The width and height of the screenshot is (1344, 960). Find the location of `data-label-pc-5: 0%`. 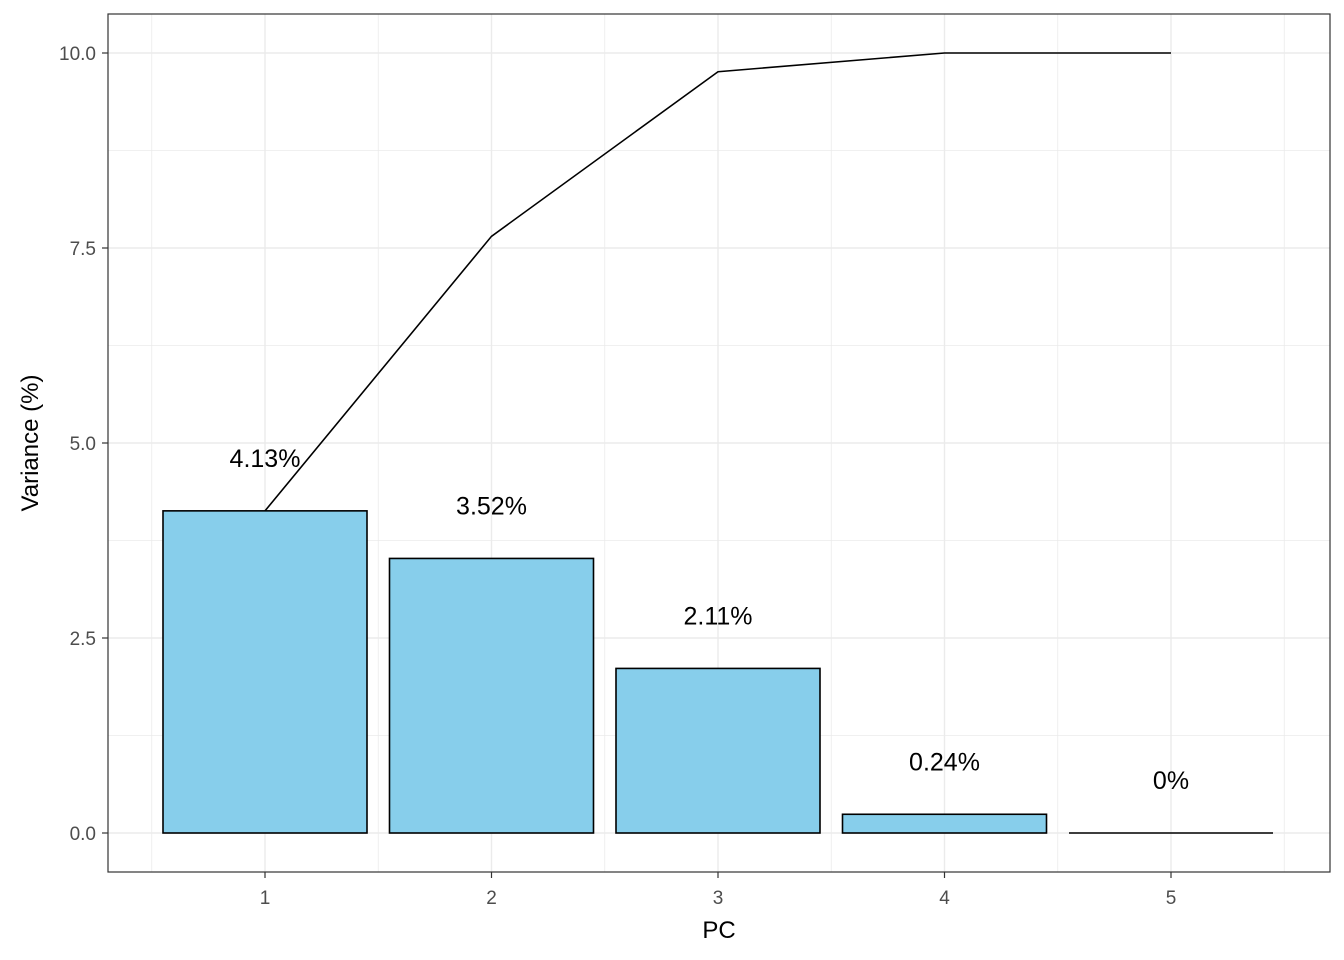

data-label-pc-5: 0% is located at coordinates (1171, 781).